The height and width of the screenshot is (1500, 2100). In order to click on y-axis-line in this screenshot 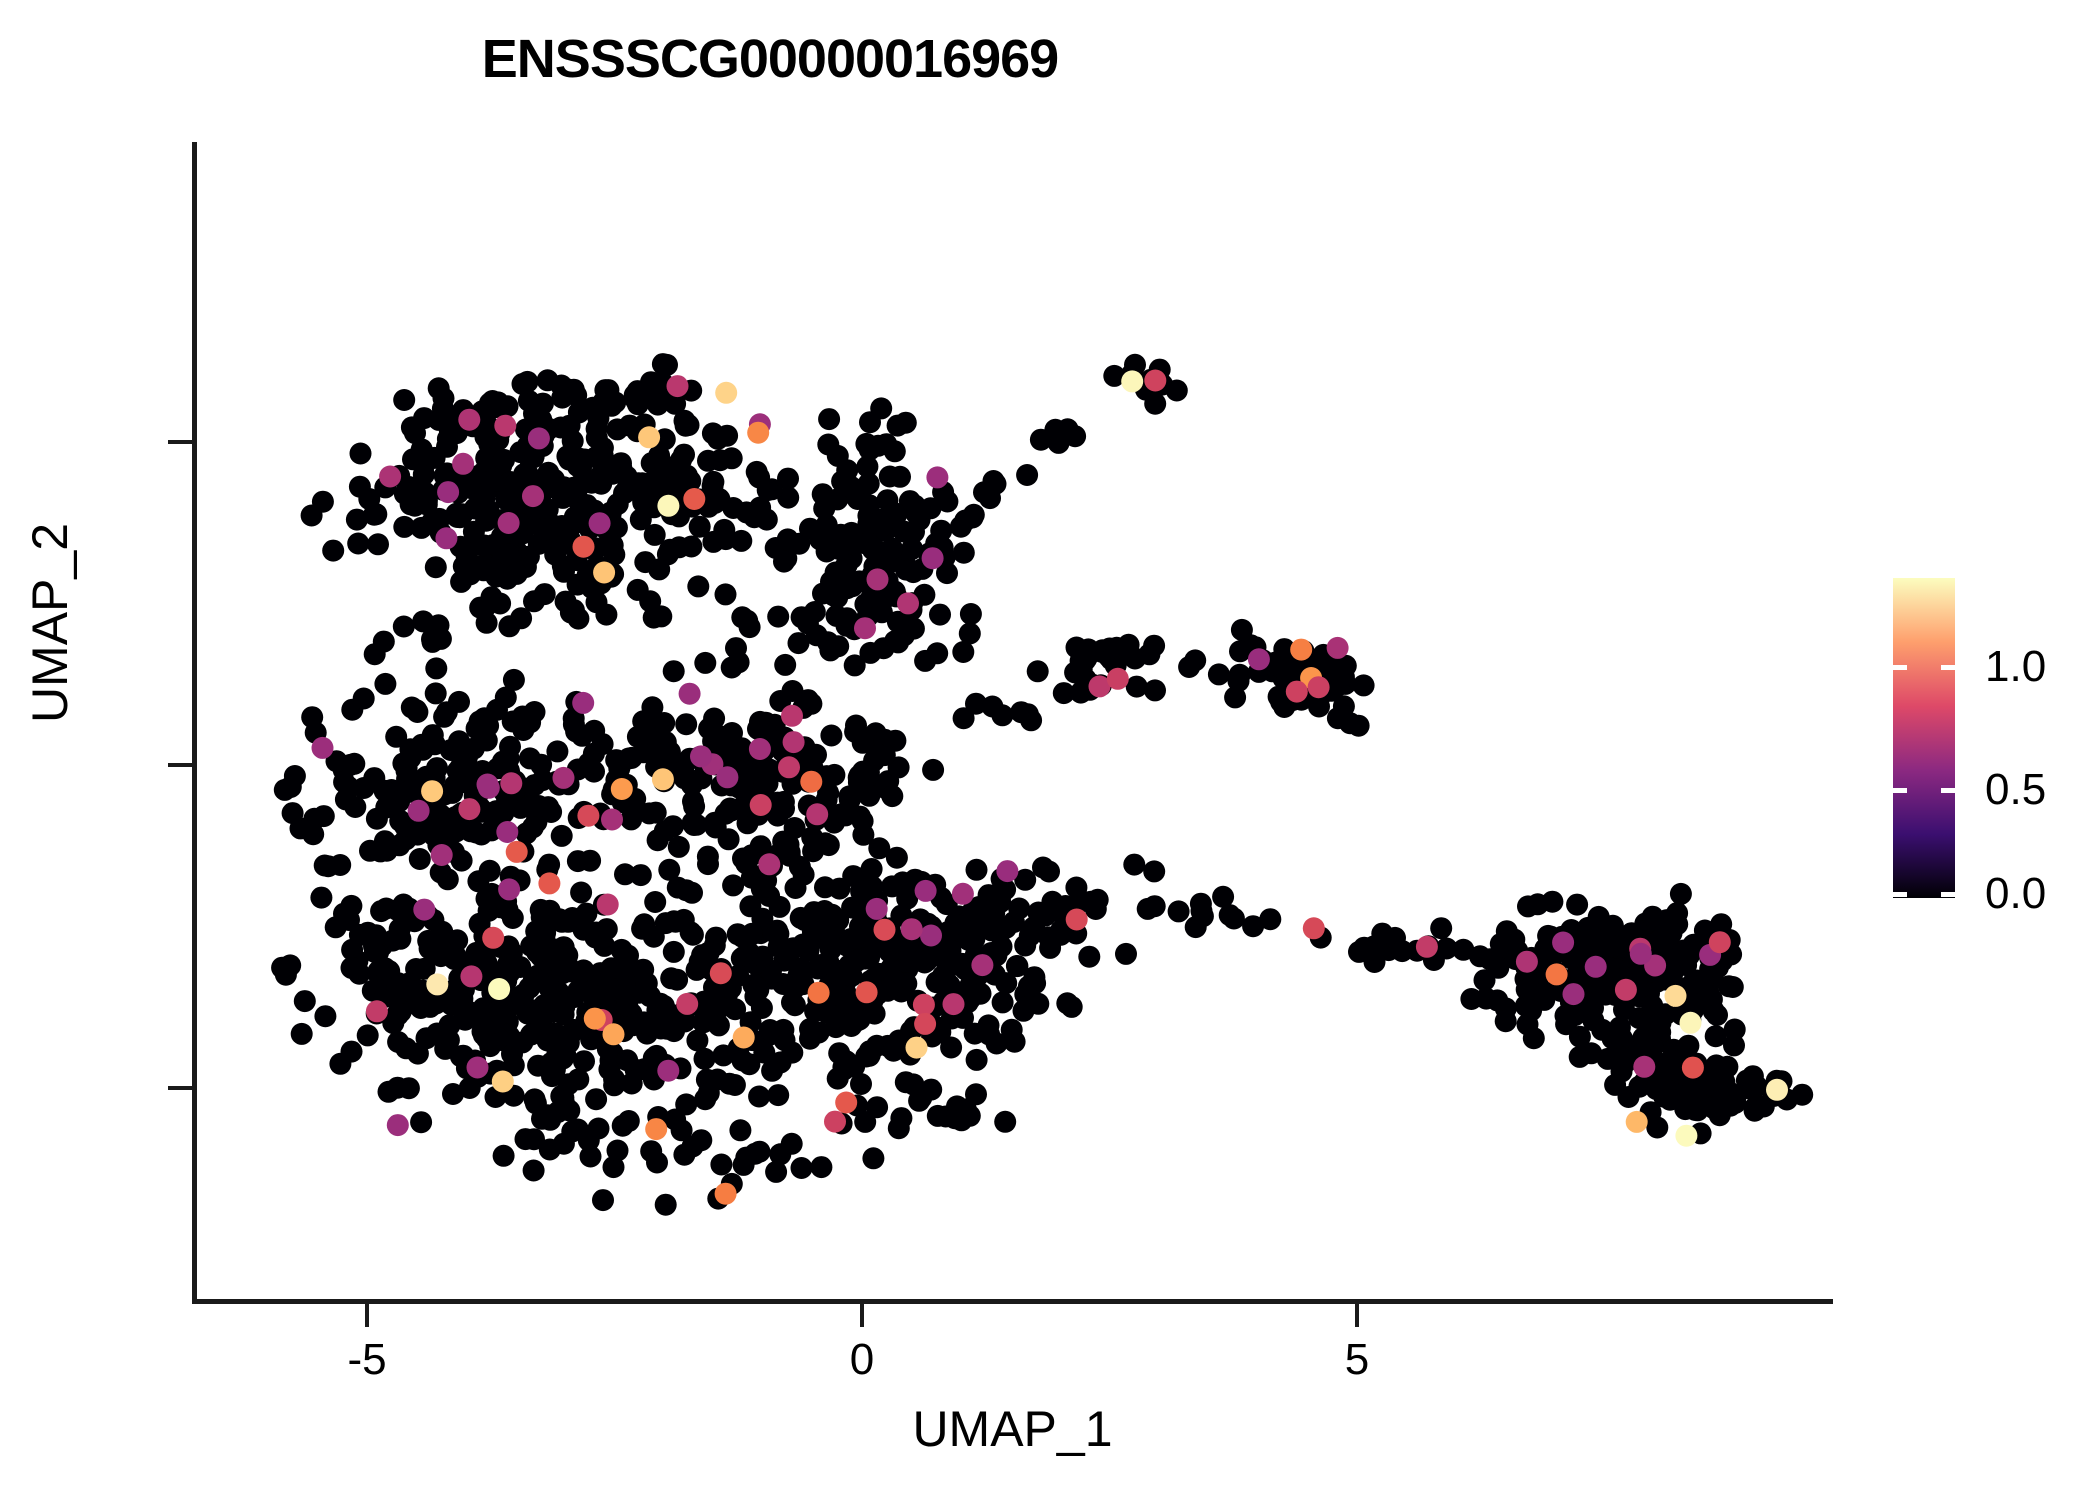, I will do `click(194, 723)`.